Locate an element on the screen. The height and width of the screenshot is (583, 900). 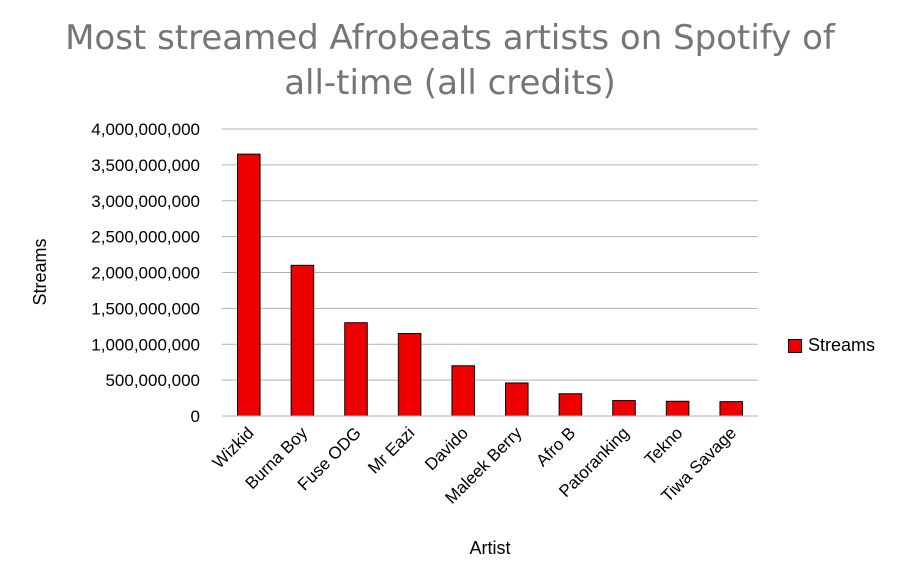
y-tick-label: 3,500,000,000 is located at coordinates (145, 165).